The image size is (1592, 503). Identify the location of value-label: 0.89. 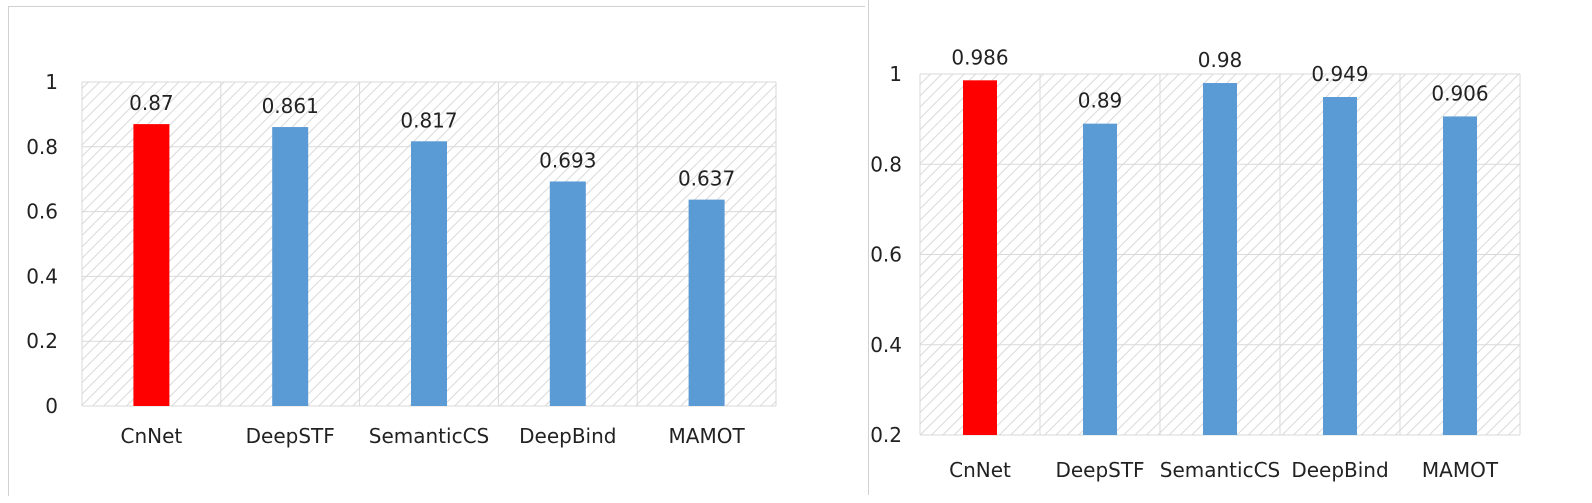
(1100, 101).